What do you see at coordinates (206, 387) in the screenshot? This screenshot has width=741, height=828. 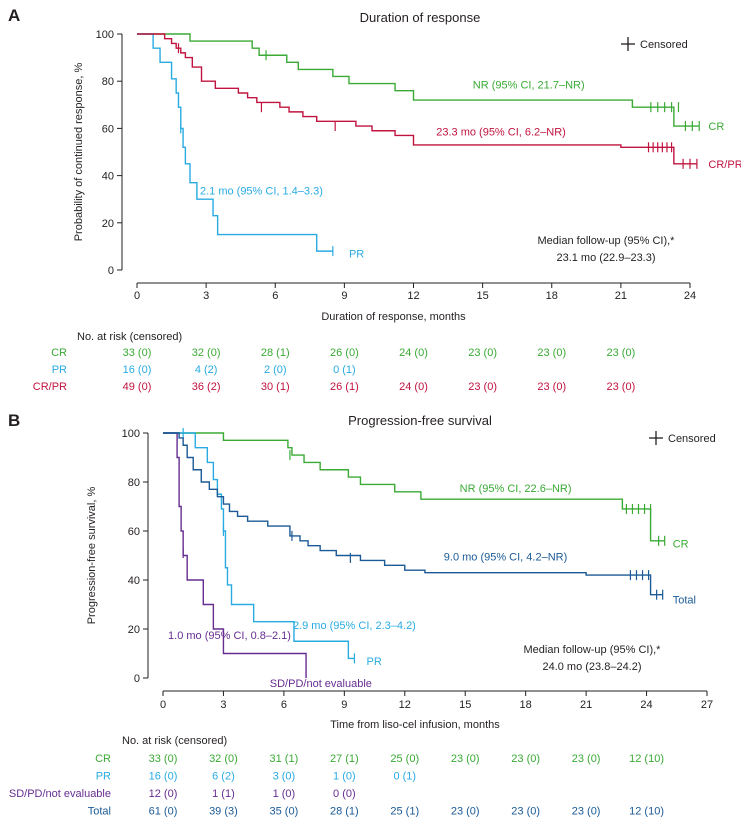 I see `pa-risk-row-cr-pr-value: 36 (2)` at bounding box center [206, 387].